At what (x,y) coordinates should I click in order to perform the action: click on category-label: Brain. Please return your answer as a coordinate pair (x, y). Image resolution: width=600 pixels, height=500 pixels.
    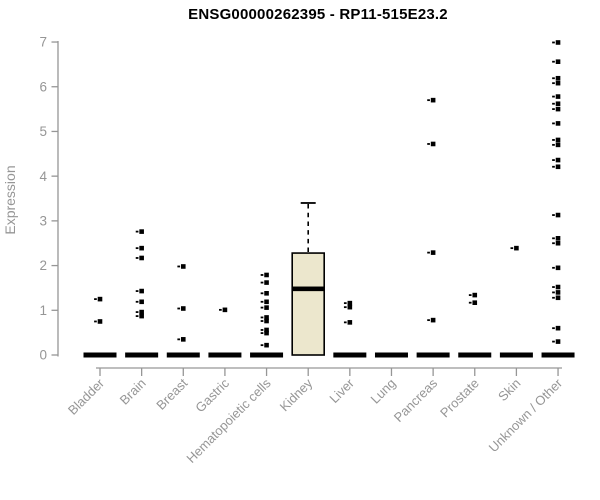
    Looking at the image, I should click on (133, 392).